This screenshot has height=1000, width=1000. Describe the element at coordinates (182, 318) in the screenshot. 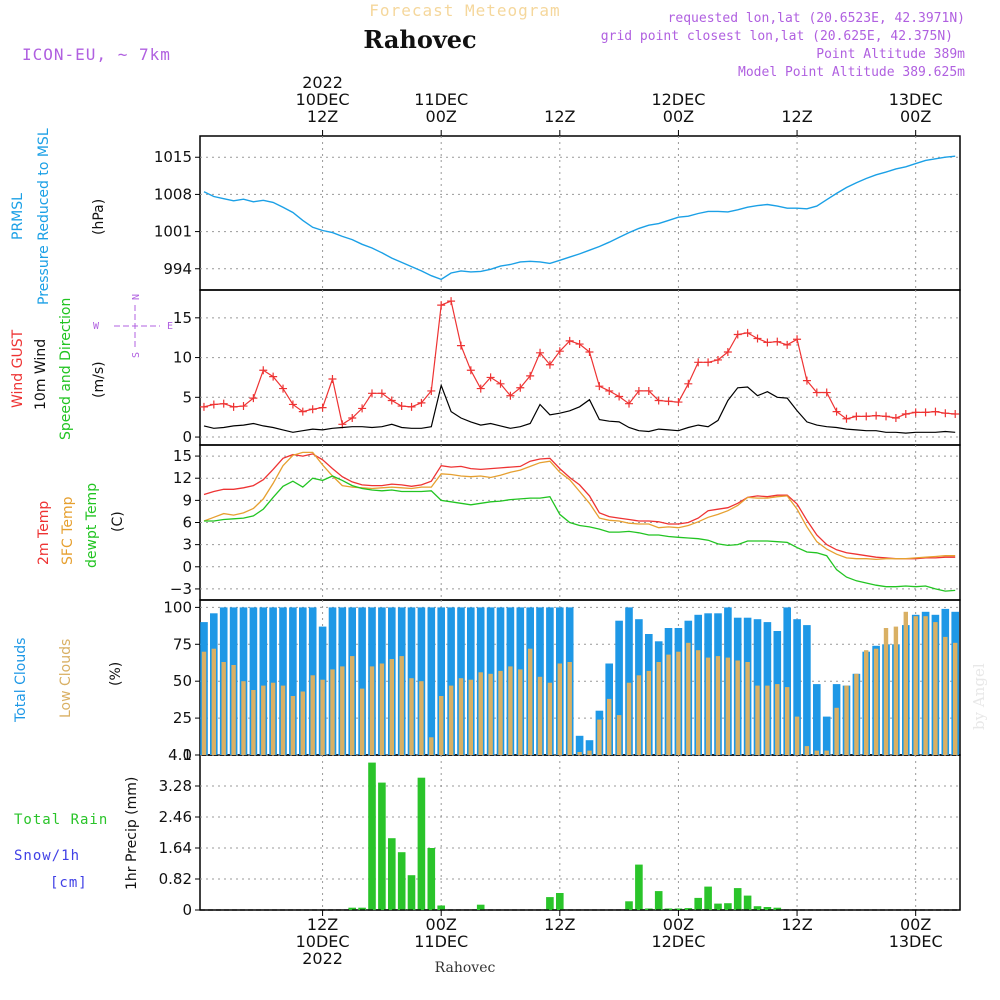

I see `wind-ytick-label: 15` at that location.